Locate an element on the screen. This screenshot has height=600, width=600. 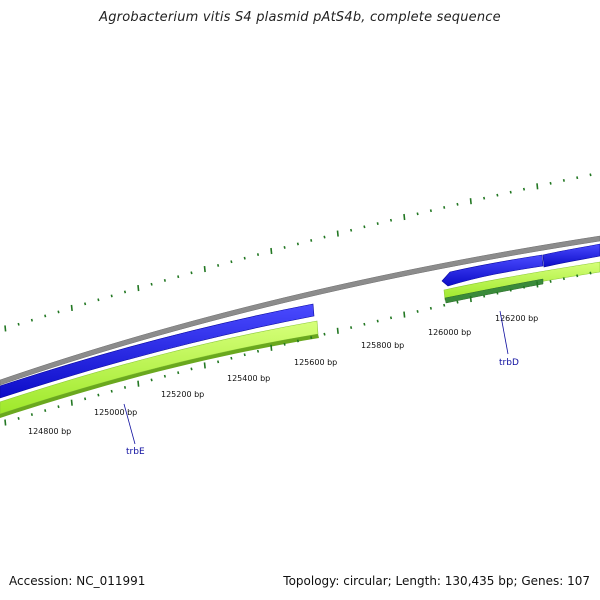
trbD-leader-line is located at coordinates (504, 332).